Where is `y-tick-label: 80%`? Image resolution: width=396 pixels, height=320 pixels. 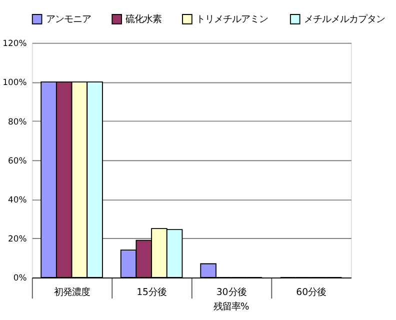
y-tick-label: 80% is located at coordinates (17, 121).